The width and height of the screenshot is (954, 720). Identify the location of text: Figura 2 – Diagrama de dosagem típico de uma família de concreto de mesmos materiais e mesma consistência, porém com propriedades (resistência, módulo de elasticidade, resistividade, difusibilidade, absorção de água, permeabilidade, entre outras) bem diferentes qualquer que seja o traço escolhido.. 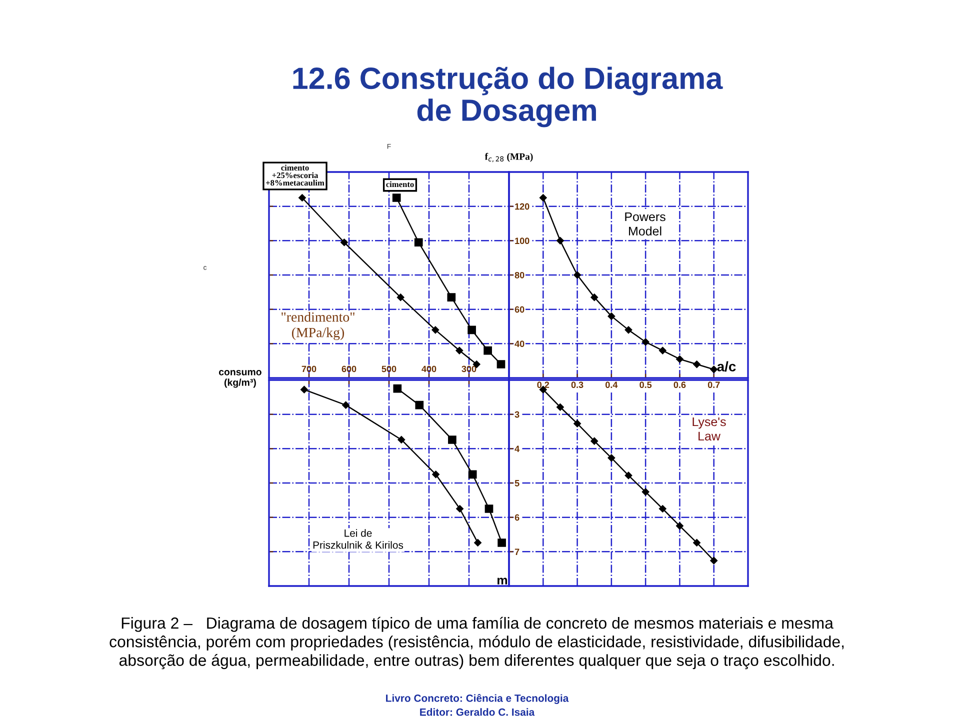
(477, 643).